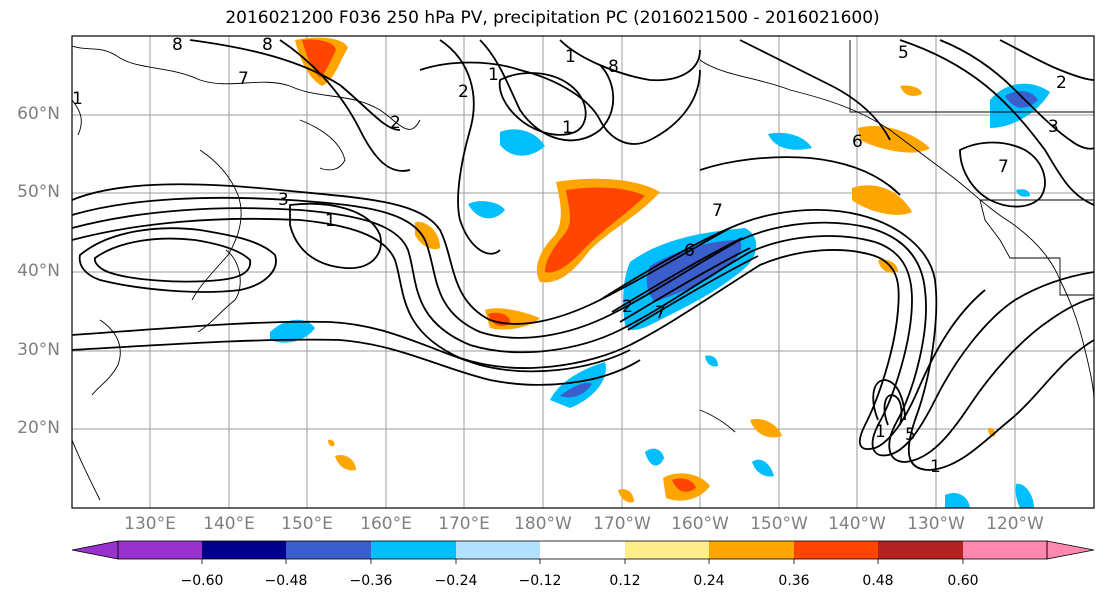  What do you see at coordinates (229, 524) in the screenshot?
I see `lon-label: 140°E` at bounding box center [229, 524].